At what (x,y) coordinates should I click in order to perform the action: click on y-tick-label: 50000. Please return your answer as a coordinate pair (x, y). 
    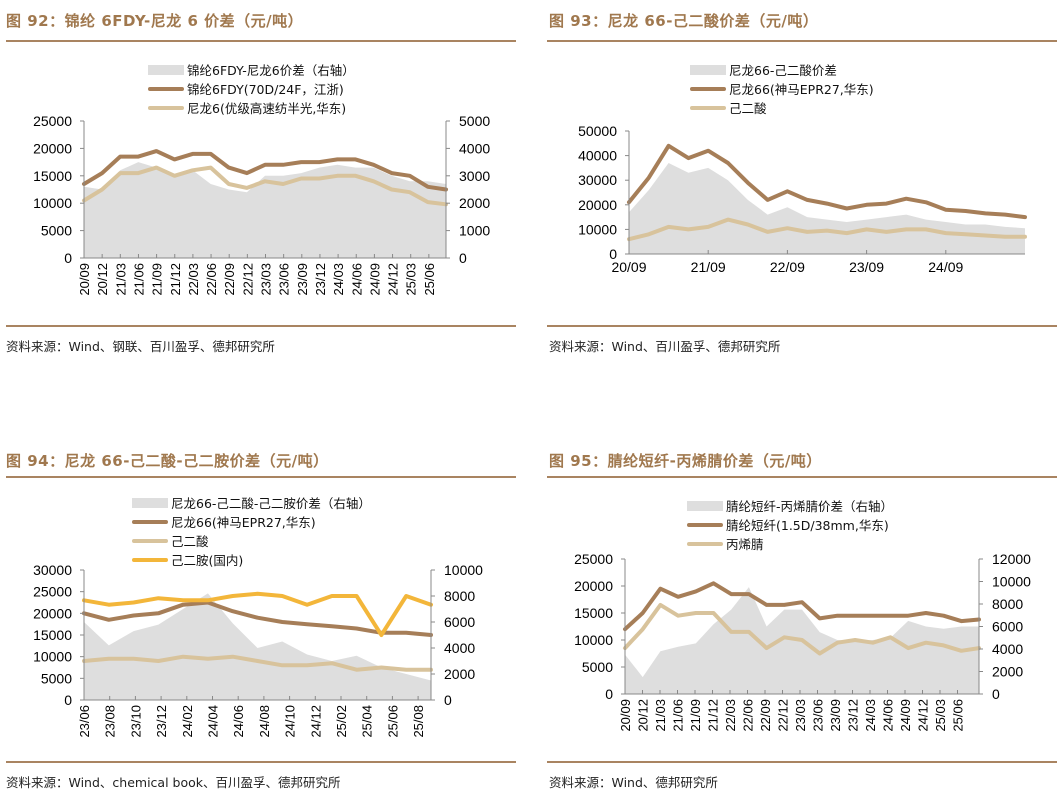
    Looking at the image, I should click on (597, 131).